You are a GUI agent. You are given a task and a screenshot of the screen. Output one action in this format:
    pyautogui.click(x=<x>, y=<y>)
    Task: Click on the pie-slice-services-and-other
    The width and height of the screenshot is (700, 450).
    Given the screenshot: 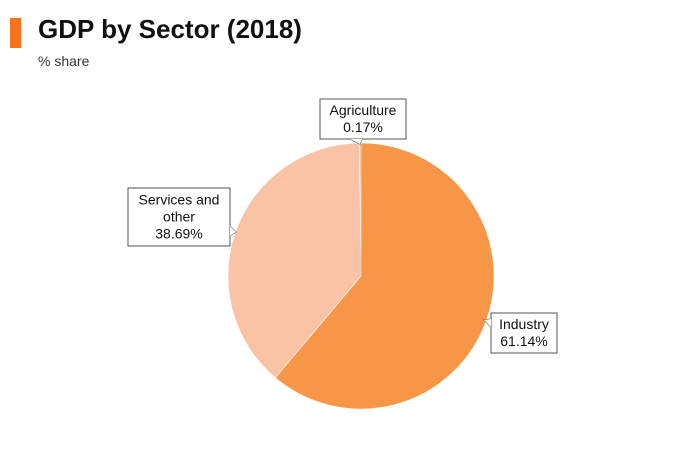 What is the action you would take?
    pyautogui.click(x=294, y=260)
    